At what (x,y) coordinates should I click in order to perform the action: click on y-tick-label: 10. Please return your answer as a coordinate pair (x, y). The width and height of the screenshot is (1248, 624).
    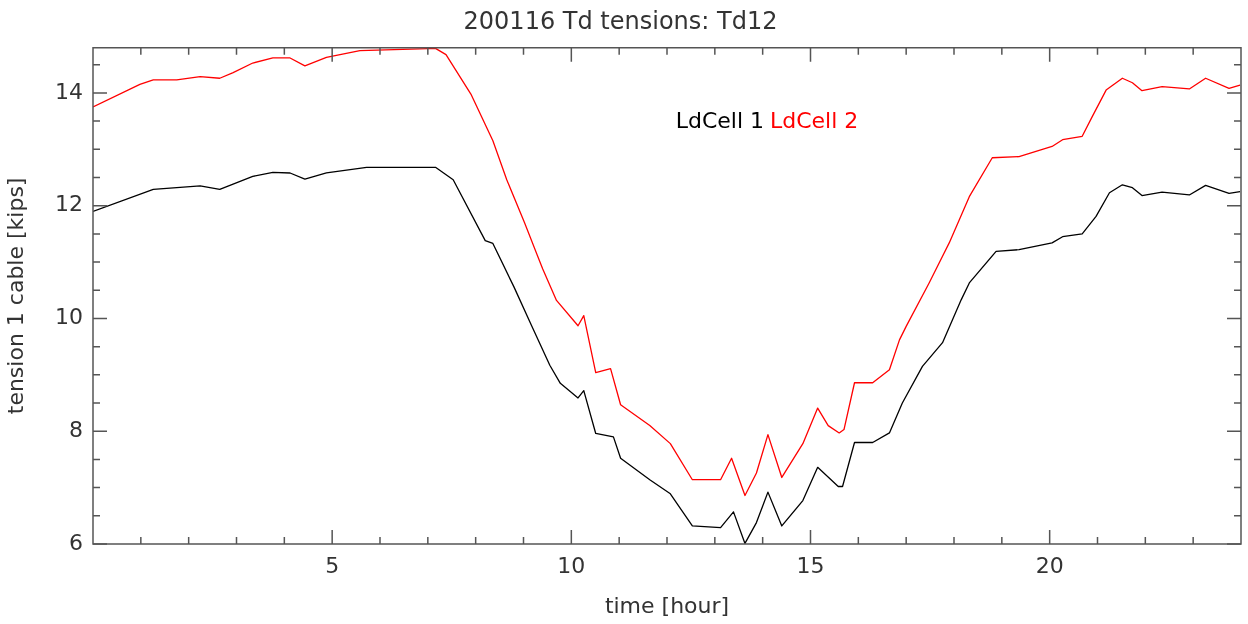
    Looking at the image, I should click on (69, 317).